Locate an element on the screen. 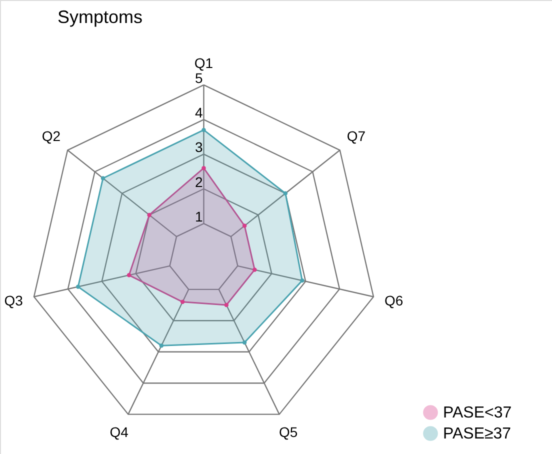  chart-title: Symptoms is located at coordinates (100, 17).